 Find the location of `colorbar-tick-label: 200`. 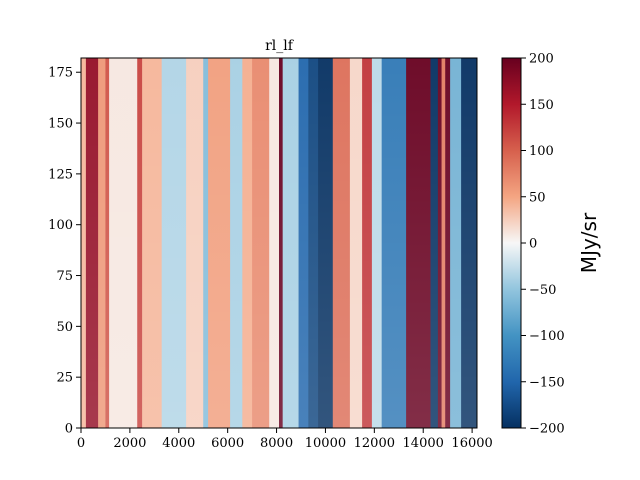

colorbar-tick-label: 200 is located at coordinates (541, 59).